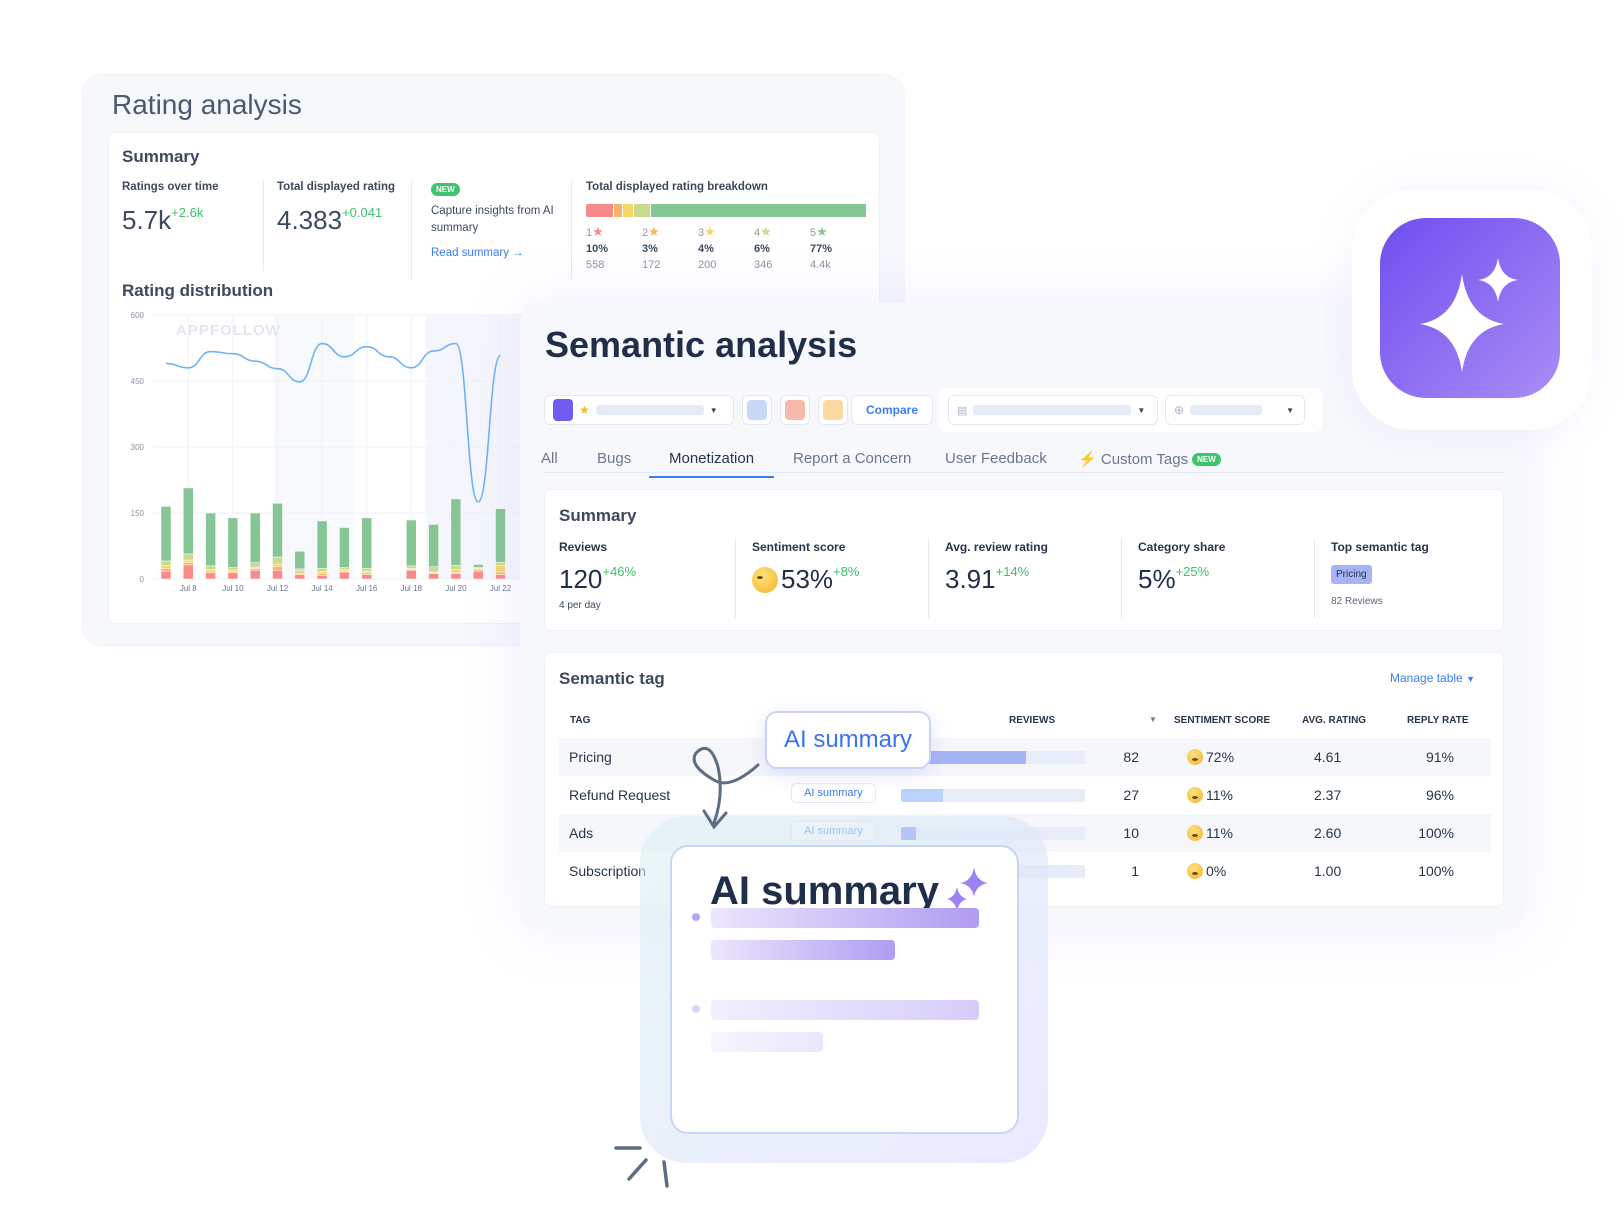 This screenshot has width=1624, height=1220. I want to click on manage-table-button: Manage table ▼, so click(1432, 678).